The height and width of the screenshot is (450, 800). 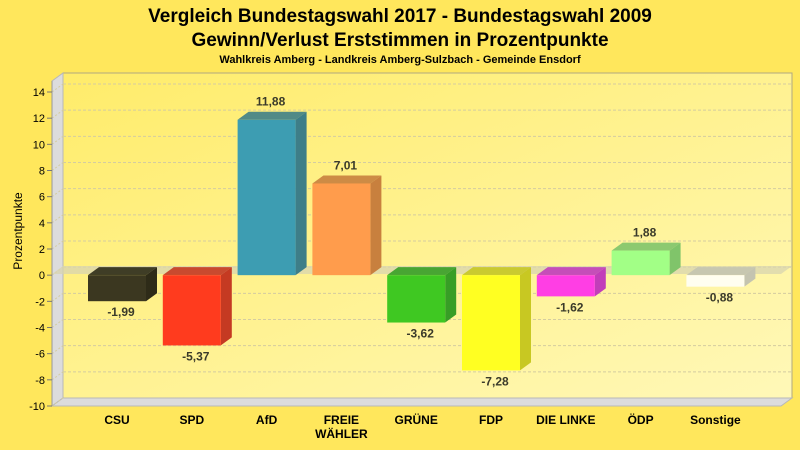 What do you see at coordinates (570, 307) in the screenshot?
I see `data-label: -1,62` at bounding box center [570, 307].